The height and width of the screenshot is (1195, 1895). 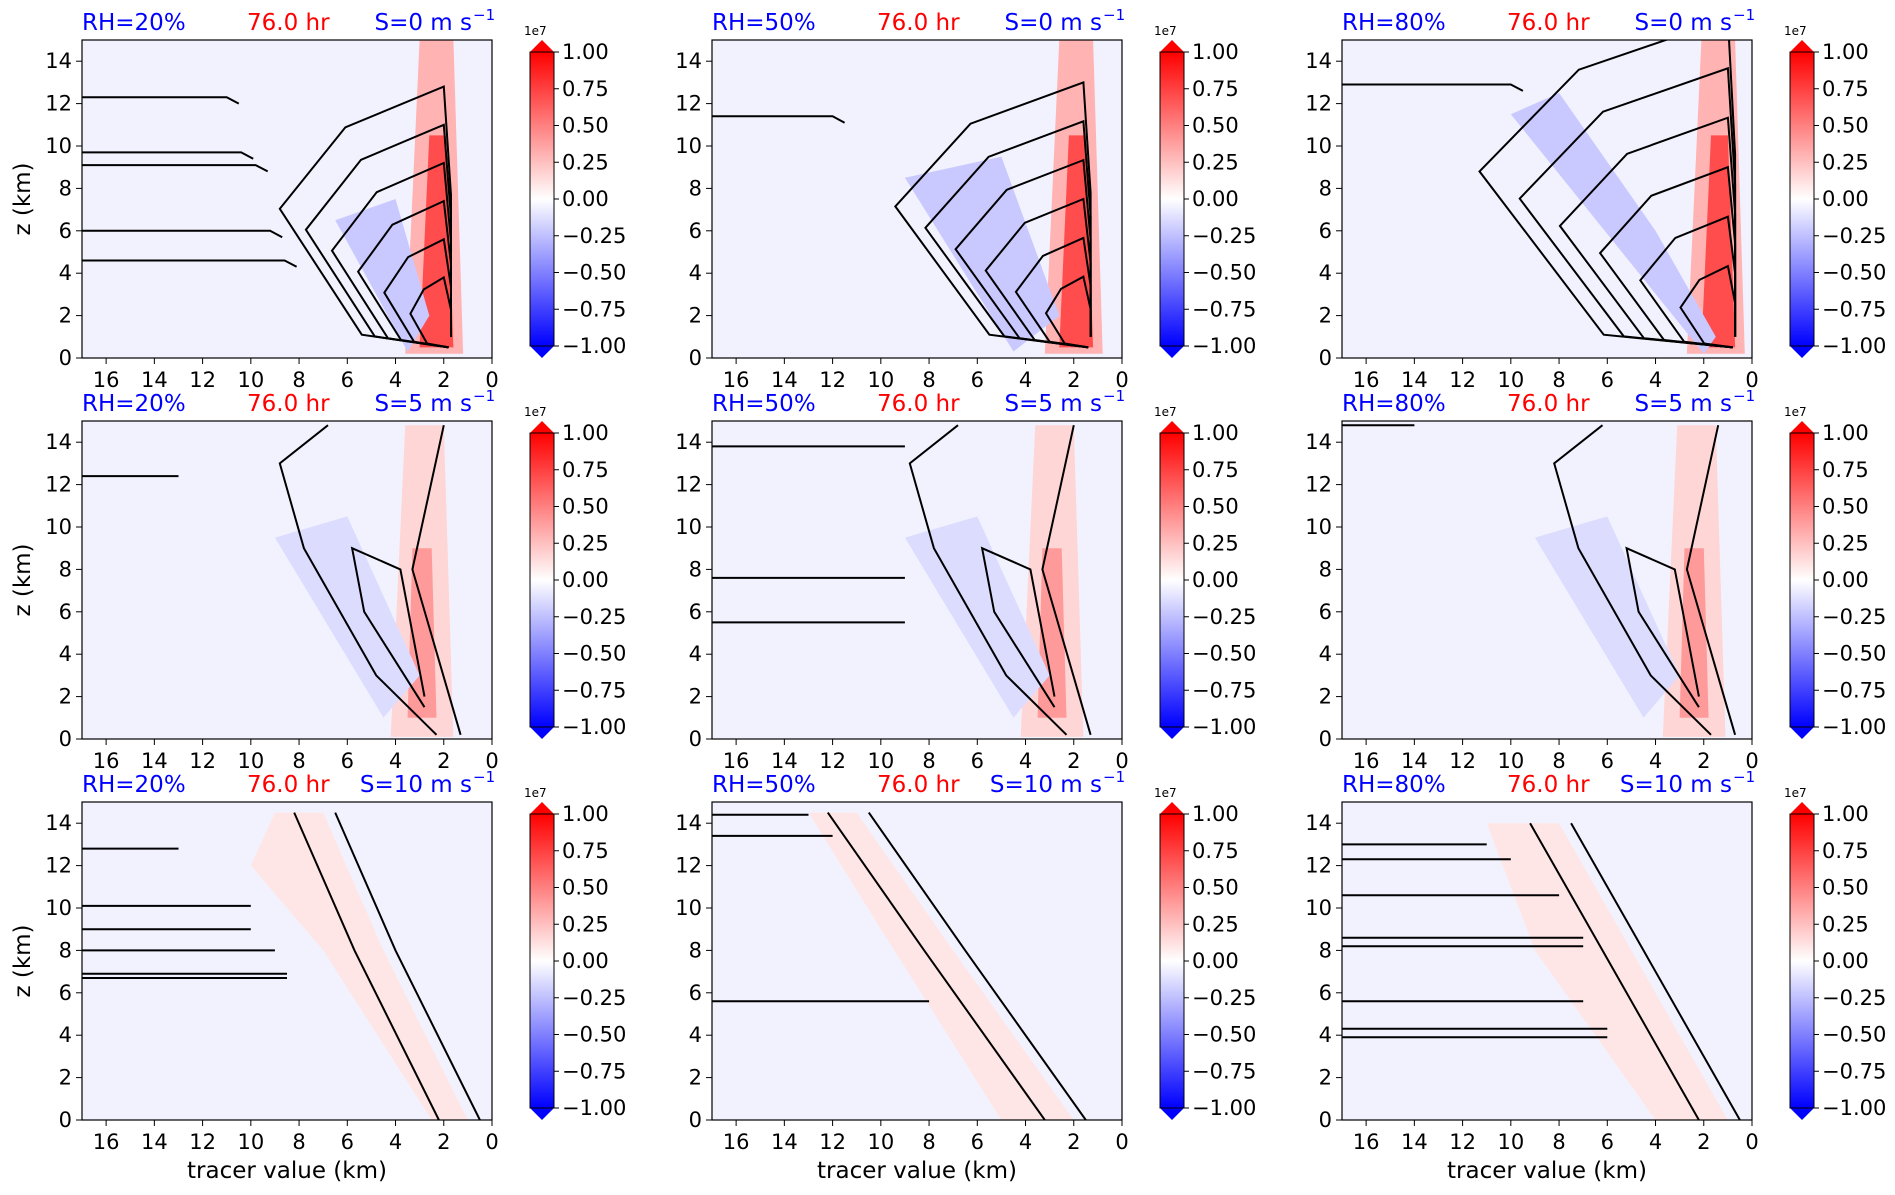 I want to click on panel-shear-label: S=10 m s, so click(x=416, y=785).